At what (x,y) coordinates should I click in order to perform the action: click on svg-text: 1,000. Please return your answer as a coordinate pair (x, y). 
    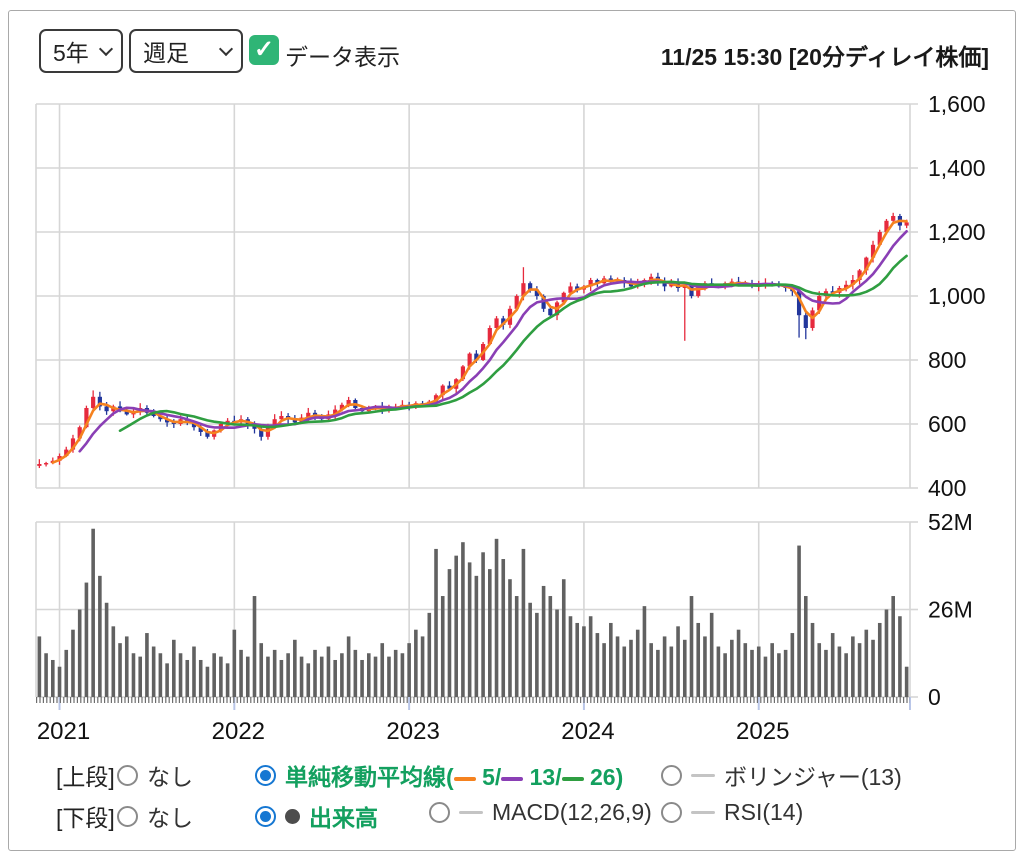
    Looking at the image, I should click on (957, 296).